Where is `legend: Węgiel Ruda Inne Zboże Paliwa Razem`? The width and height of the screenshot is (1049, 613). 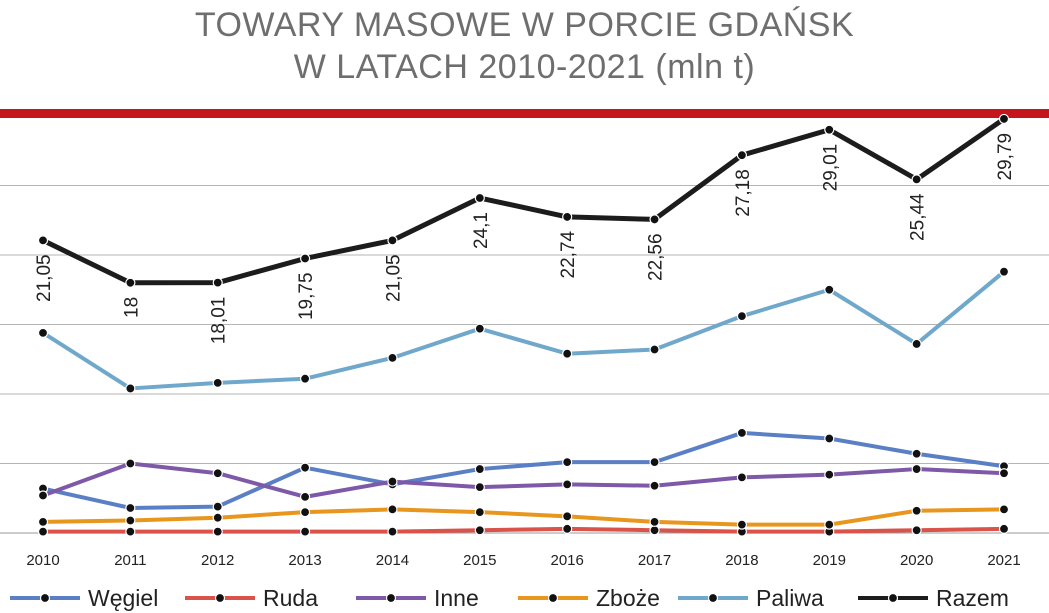
legend: Węgiel Ruda Inne Zboże Paliwa Razem is located at coordinates (509, 598).